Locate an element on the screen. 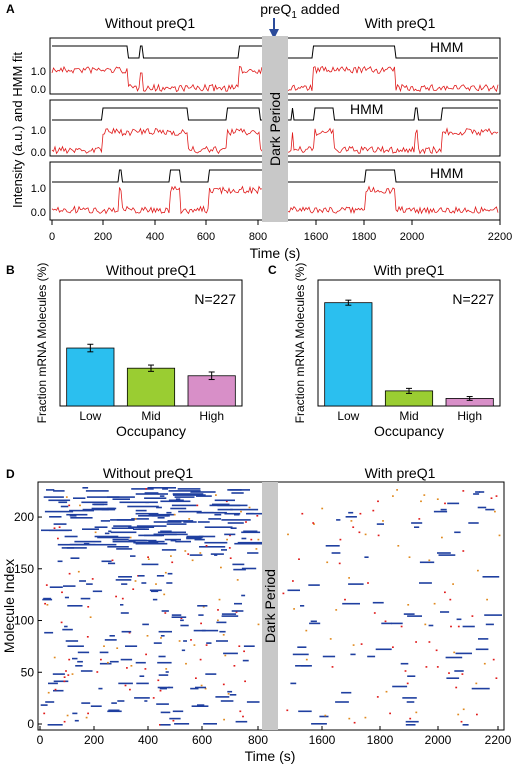 This screenshot has width=520, height=766. hmm-label-1: HMM is located at coordinates (446, 47).